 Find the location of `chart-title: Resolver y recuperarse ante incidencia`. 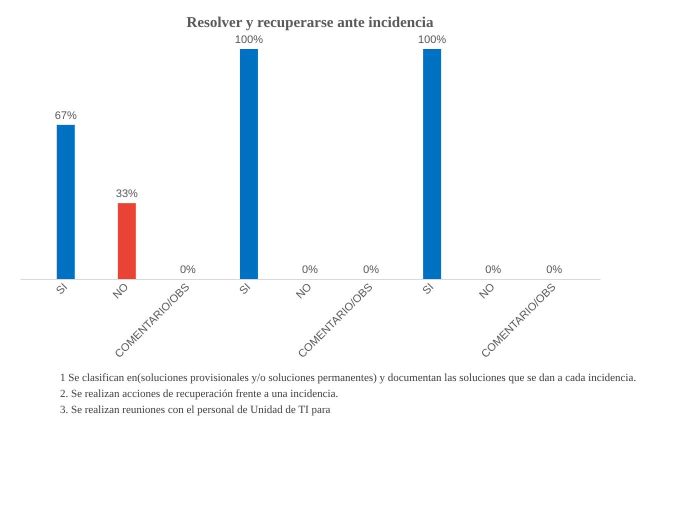

chart-title: Resolver y recuperarse ante incidencia is located at coordinates (310, 23).